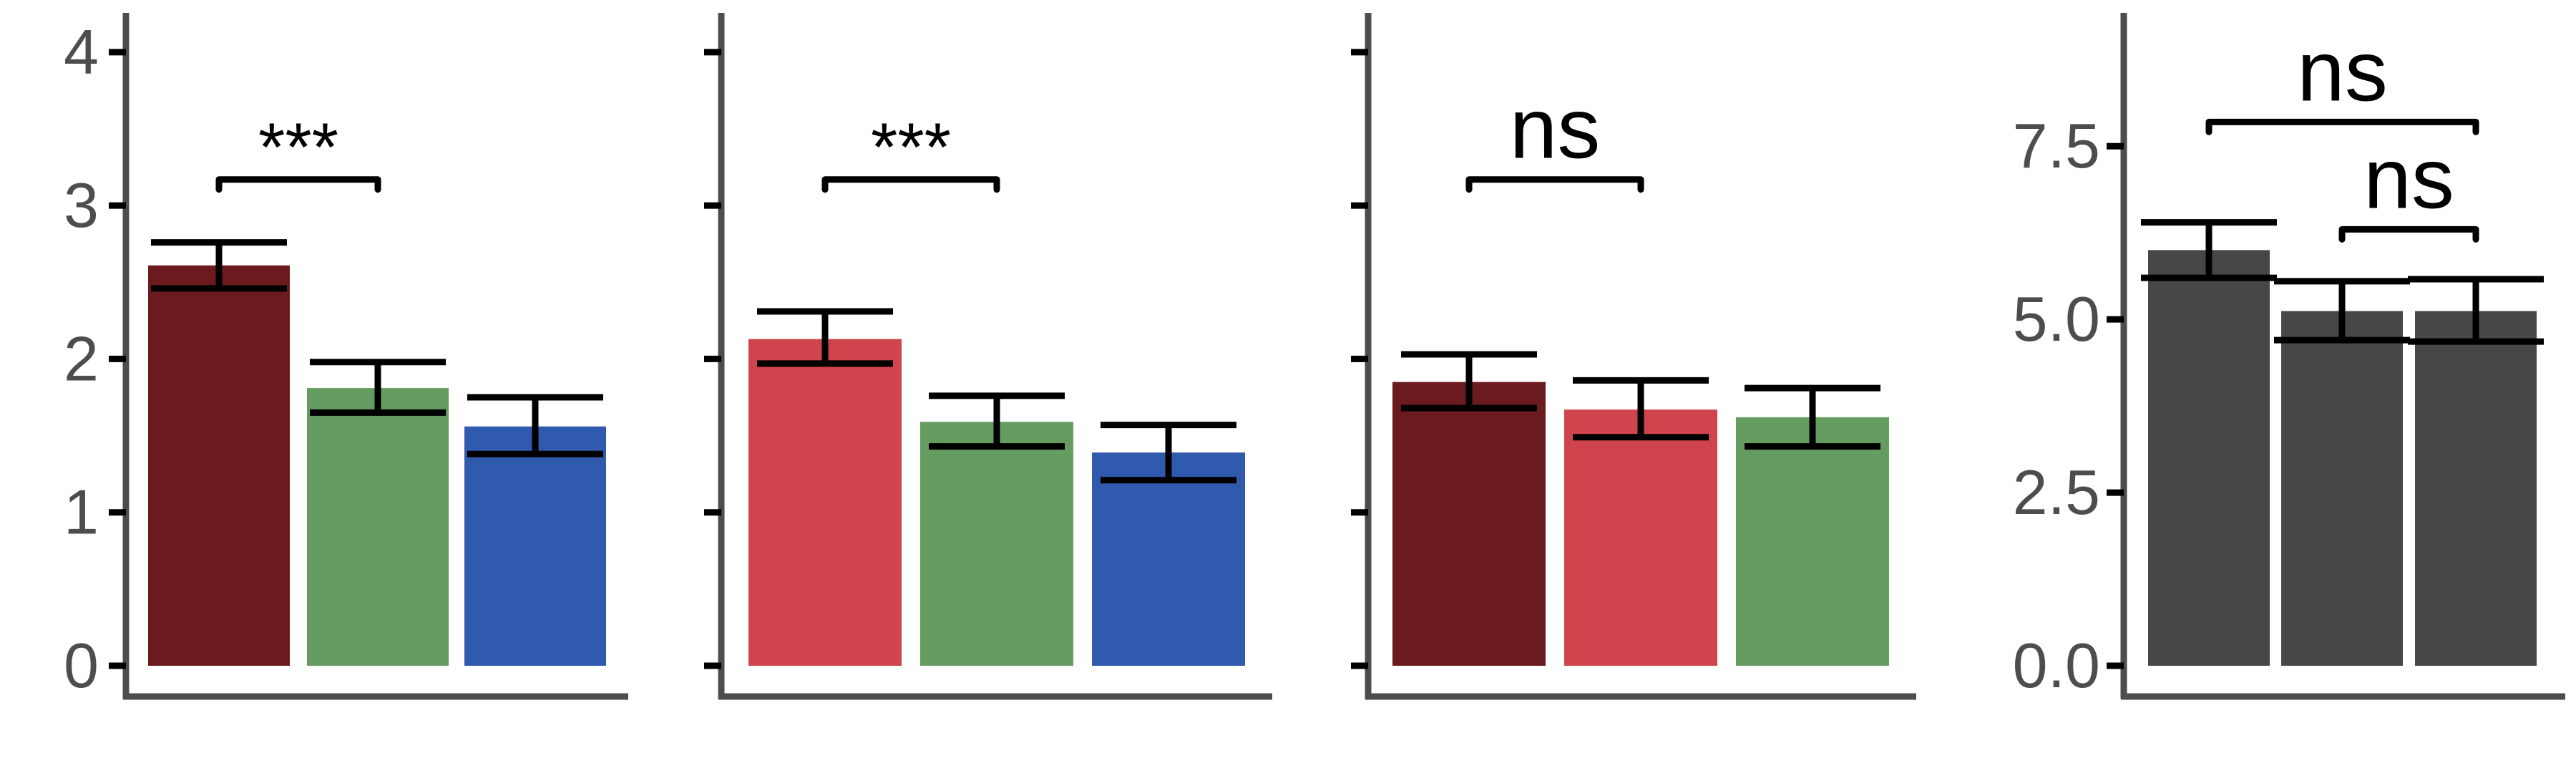  I want to click on y-tick-label: 1, so click(81, 512).